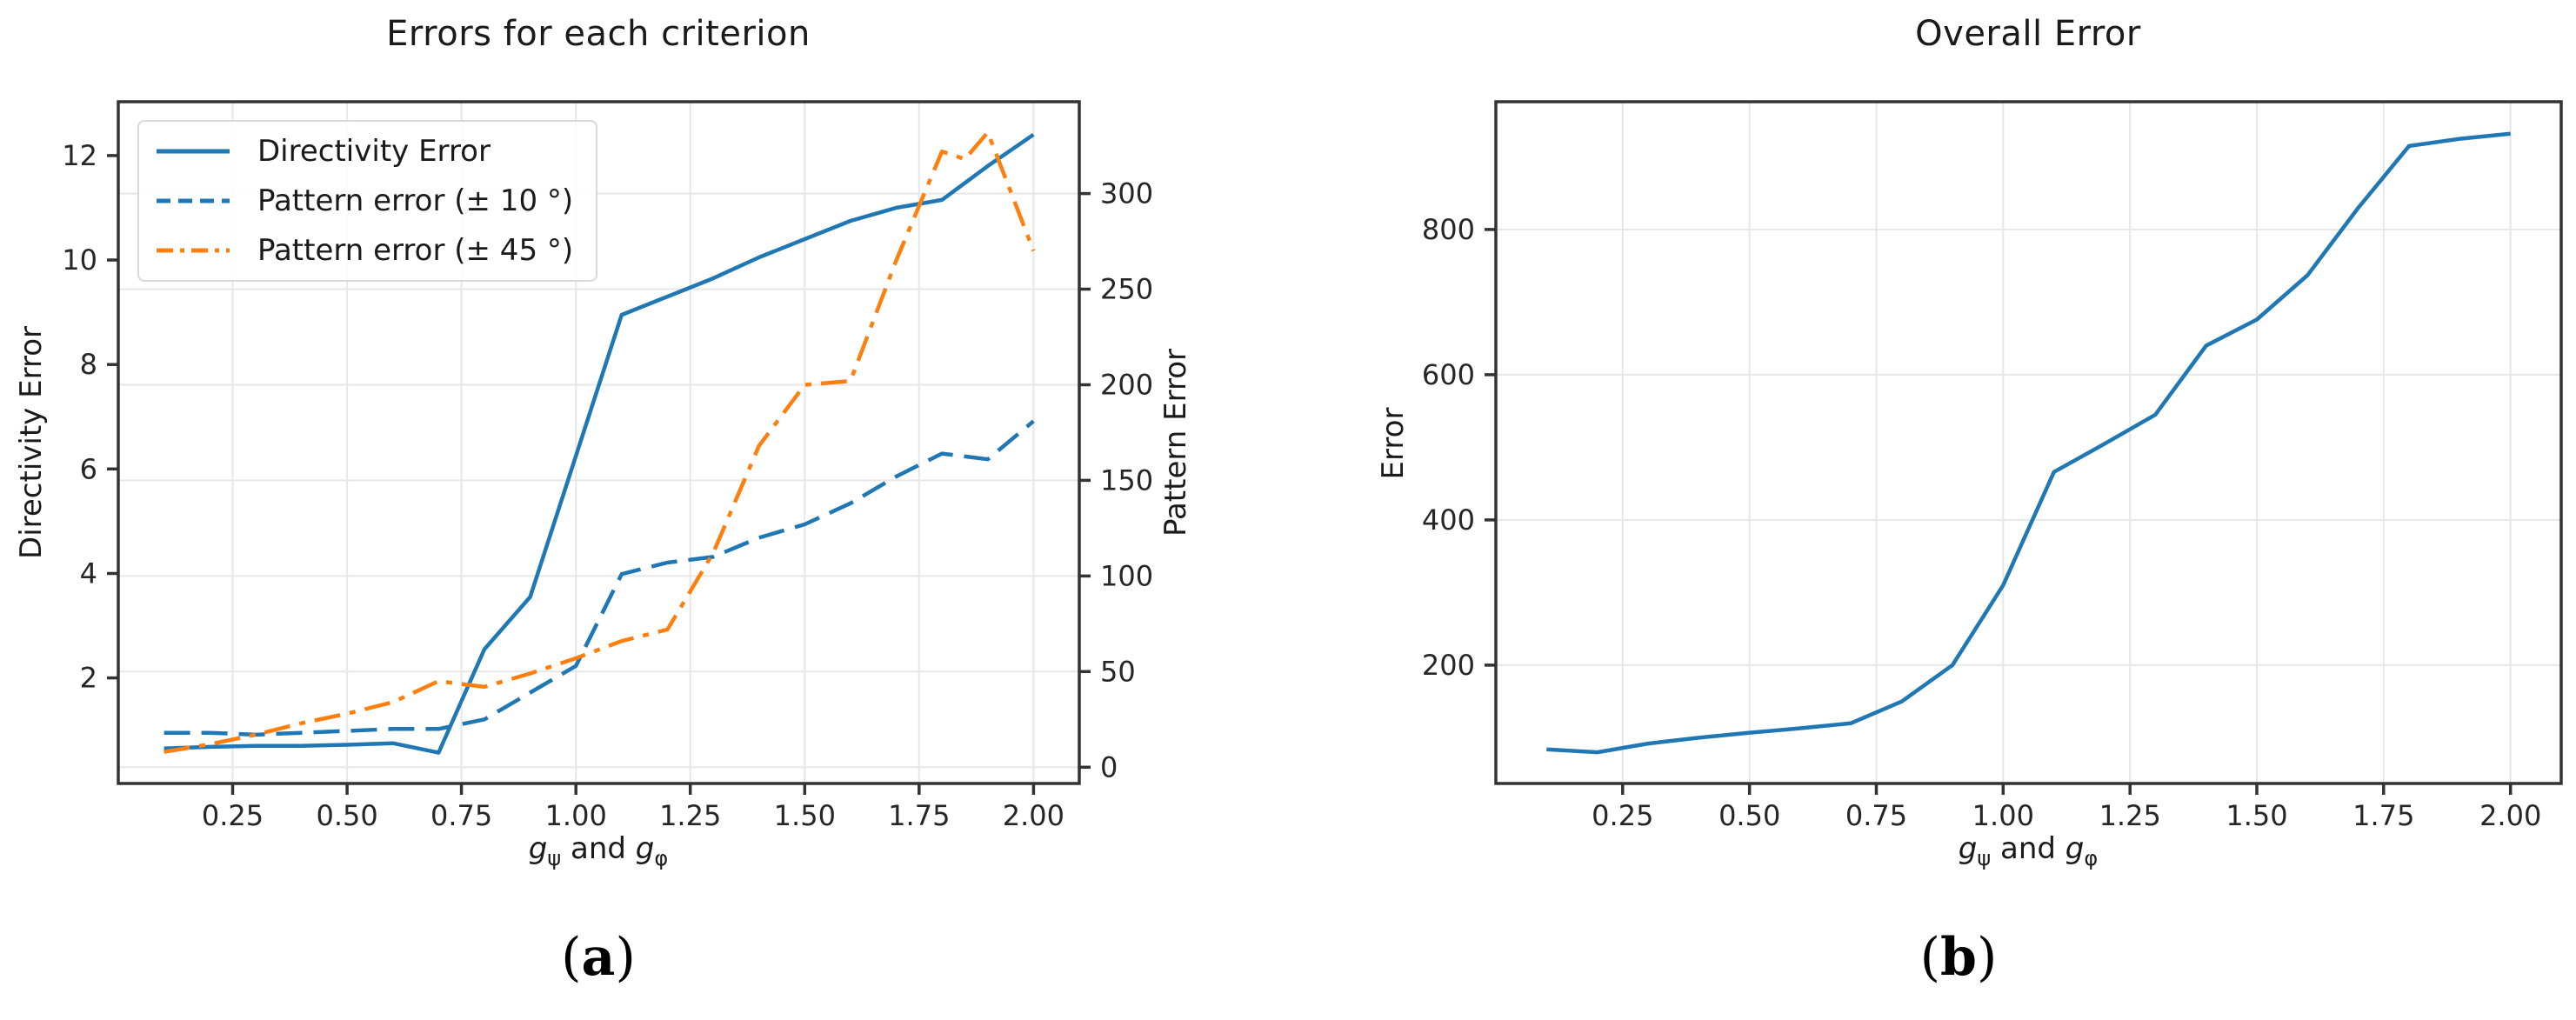  Describe the element at coordinates (193, 200) in the screenshot. I see `legend-sample-dashed-icon` at that location.